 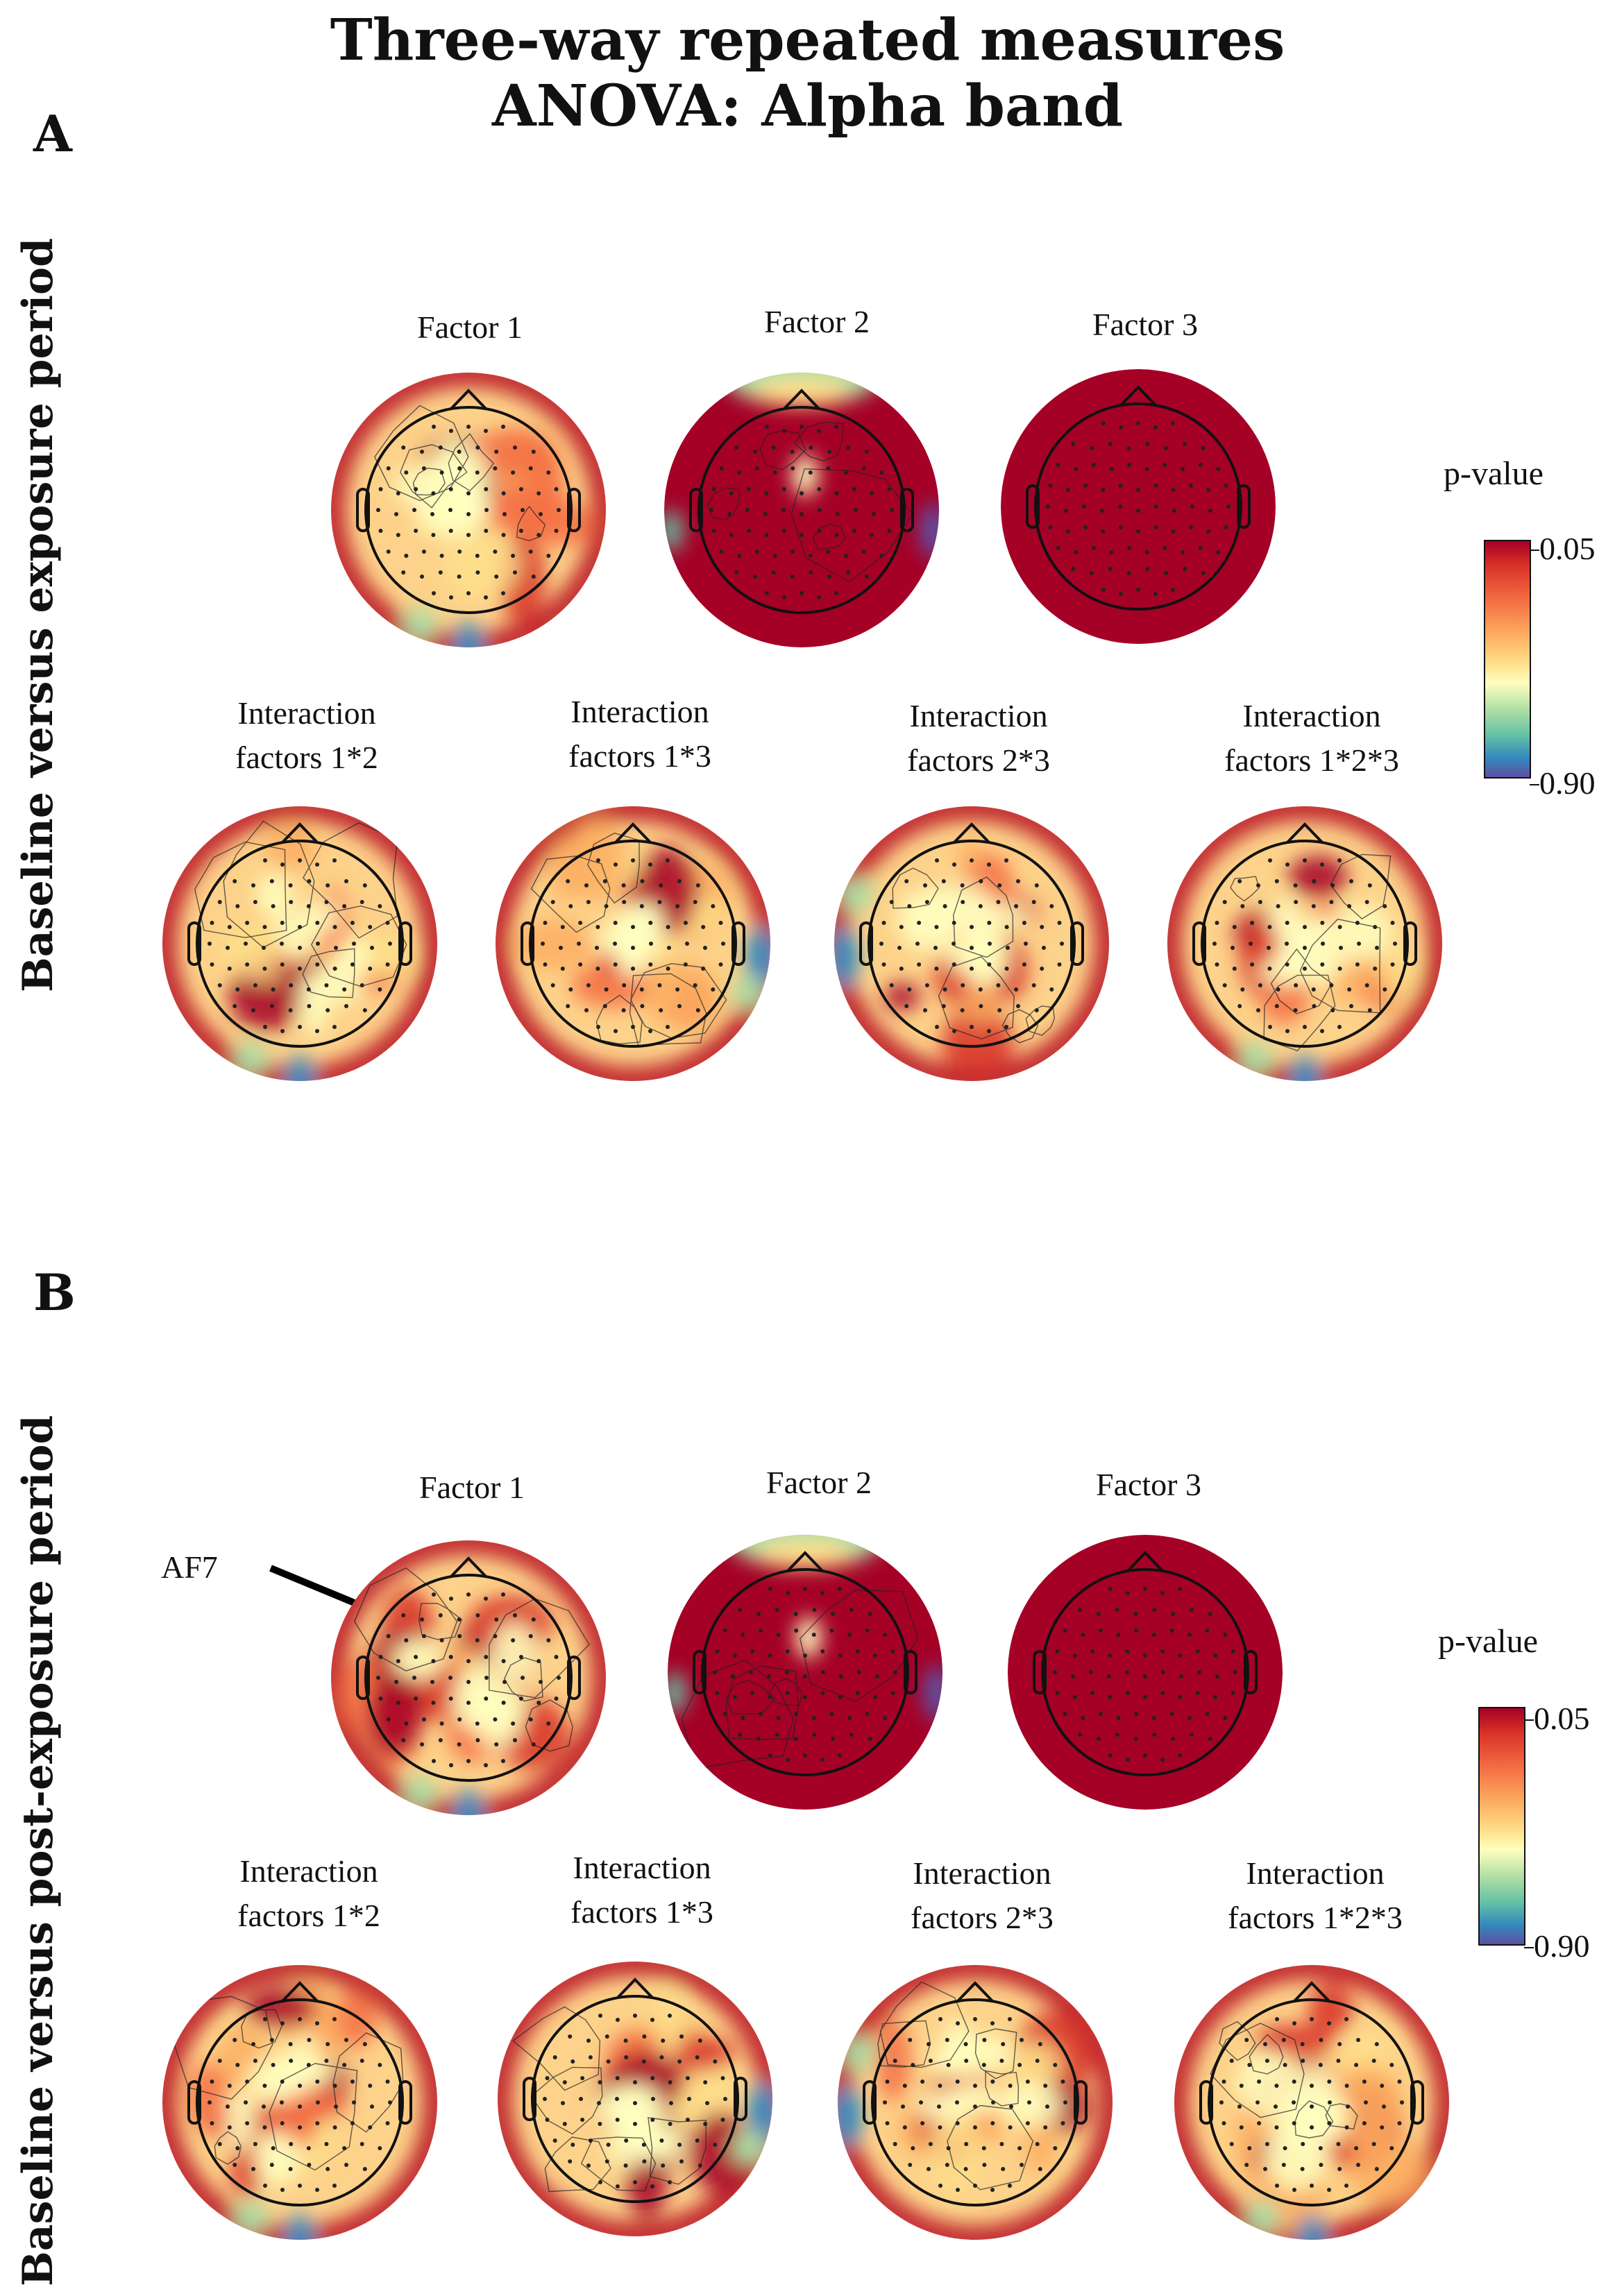 I want to click on panel-b-topomap-factor1-head-outline, so click(x=468, y=1669).